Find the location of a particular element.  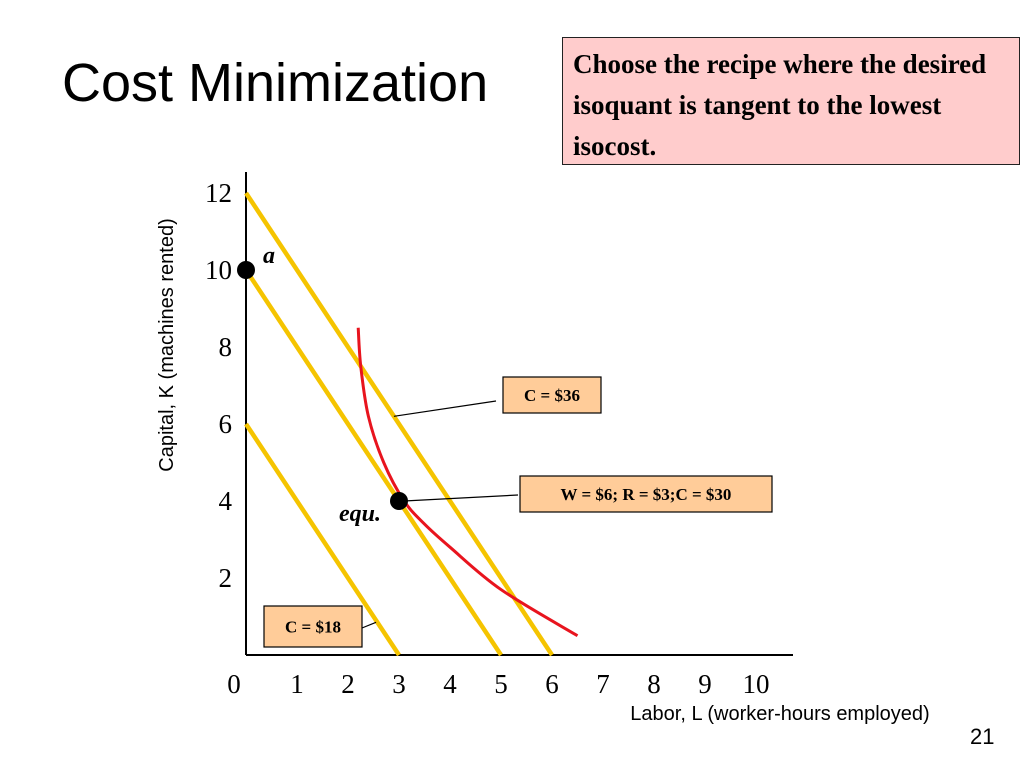

point-a-label: a is located at coordinates (269, 256).